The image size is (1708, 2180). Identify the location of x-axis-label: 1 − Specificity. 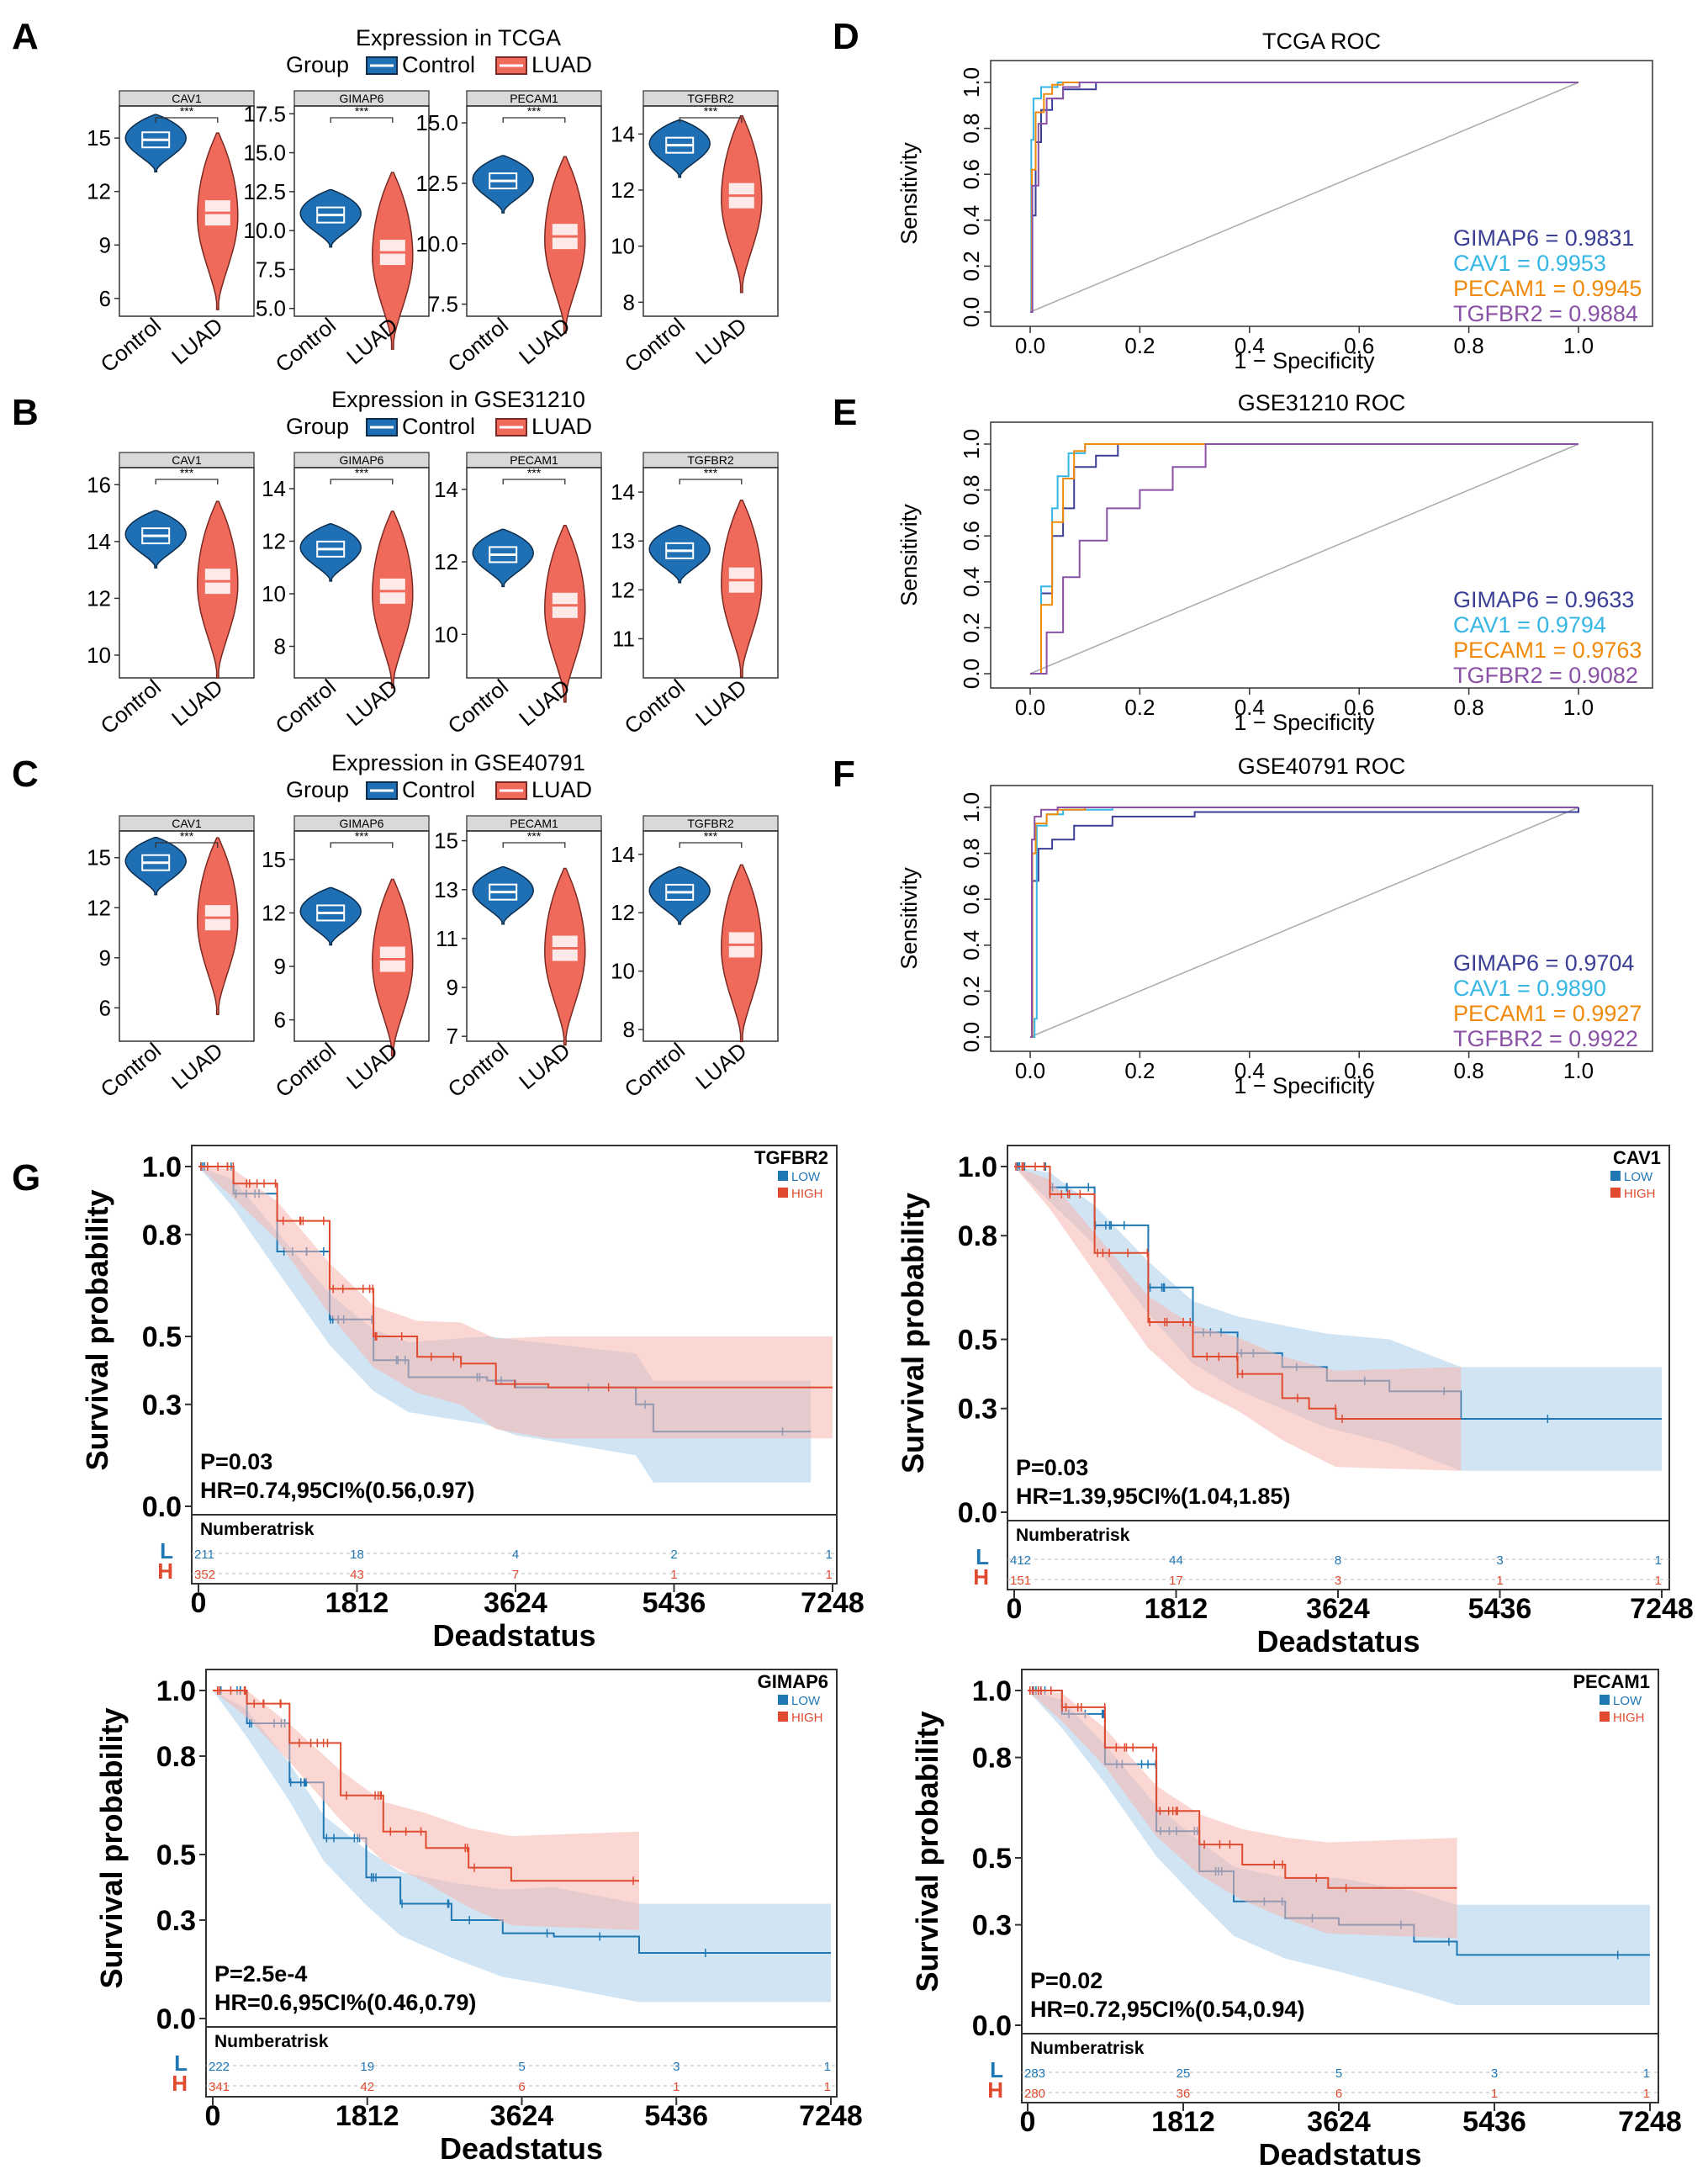
(1304, 360).